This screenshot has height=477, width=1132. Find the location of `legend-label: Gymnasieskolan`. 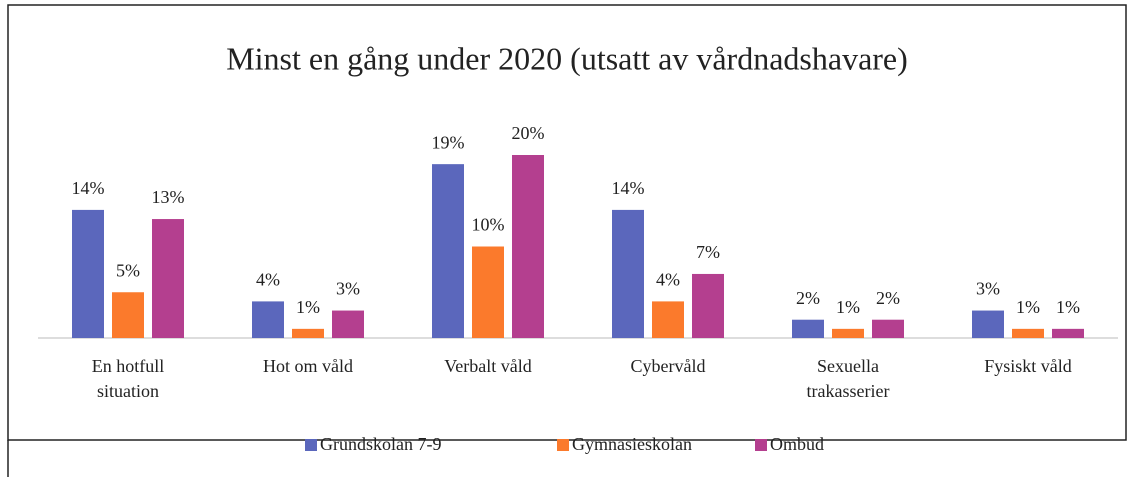

legend-label: Gymnasieskolan is located at coordinates (632, 444).